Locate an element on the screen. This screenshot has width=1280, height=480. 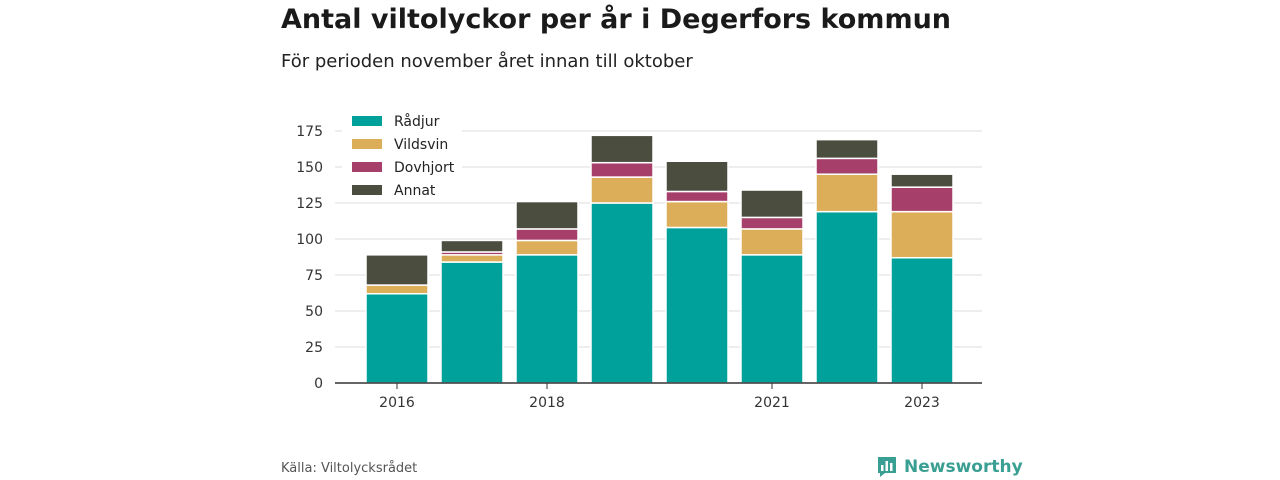
x-tick-label: 2016 is located at coordinates (397, 403).